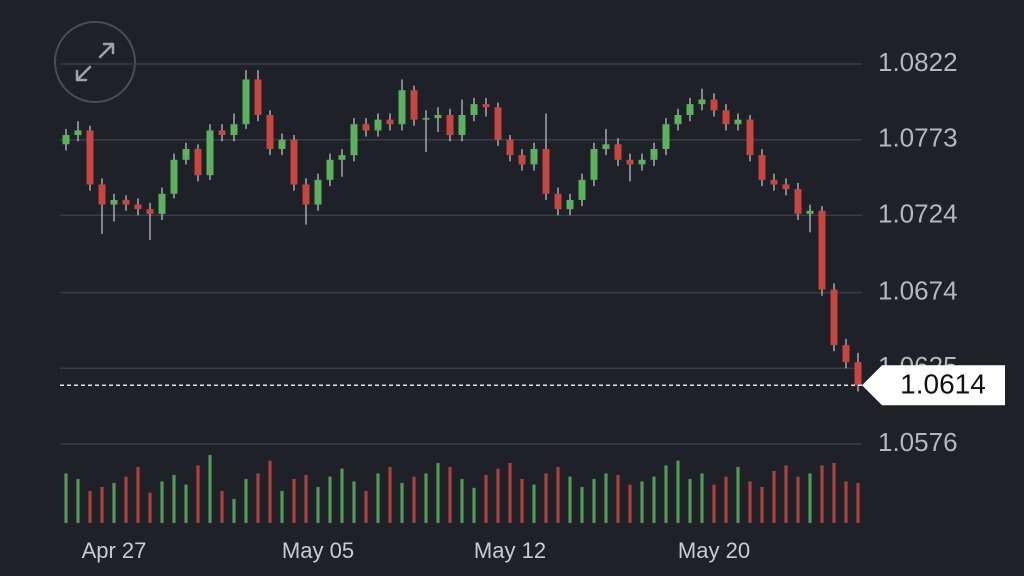 Image resolution: width=1024 pixels, height=576 pixels. I want to click on expand-button, so click(95, 62).